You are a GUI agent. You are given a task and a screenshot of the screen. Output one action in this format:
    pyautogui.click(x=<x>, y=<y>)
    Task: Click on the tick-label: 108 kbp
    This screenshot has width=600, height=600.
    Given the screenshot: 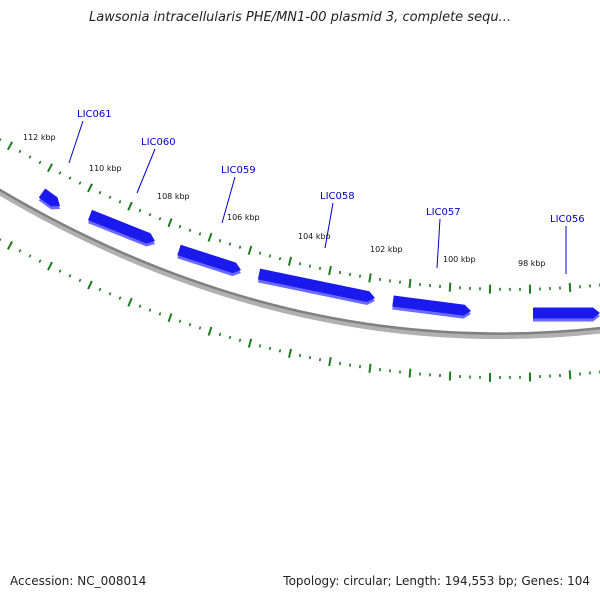 What is the action you would take?
    pyautogui.click(x=173, y=196)
    